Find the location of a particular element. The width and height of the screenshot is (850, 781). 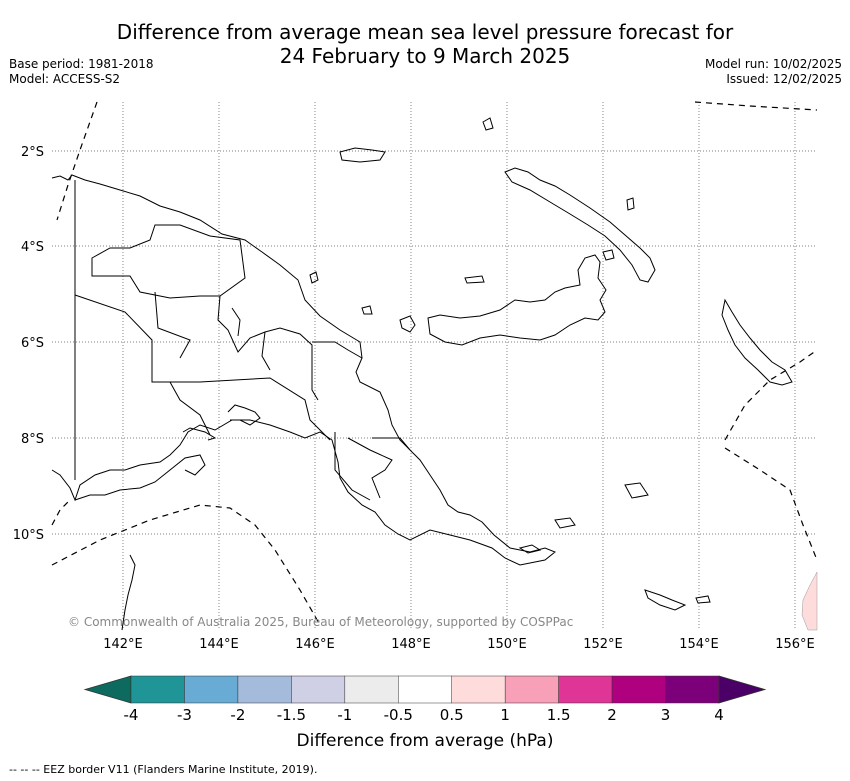

meta-right: Model run: 10/02/2025 Issued: 12/02/2025 is located at coordinates (773, 72).